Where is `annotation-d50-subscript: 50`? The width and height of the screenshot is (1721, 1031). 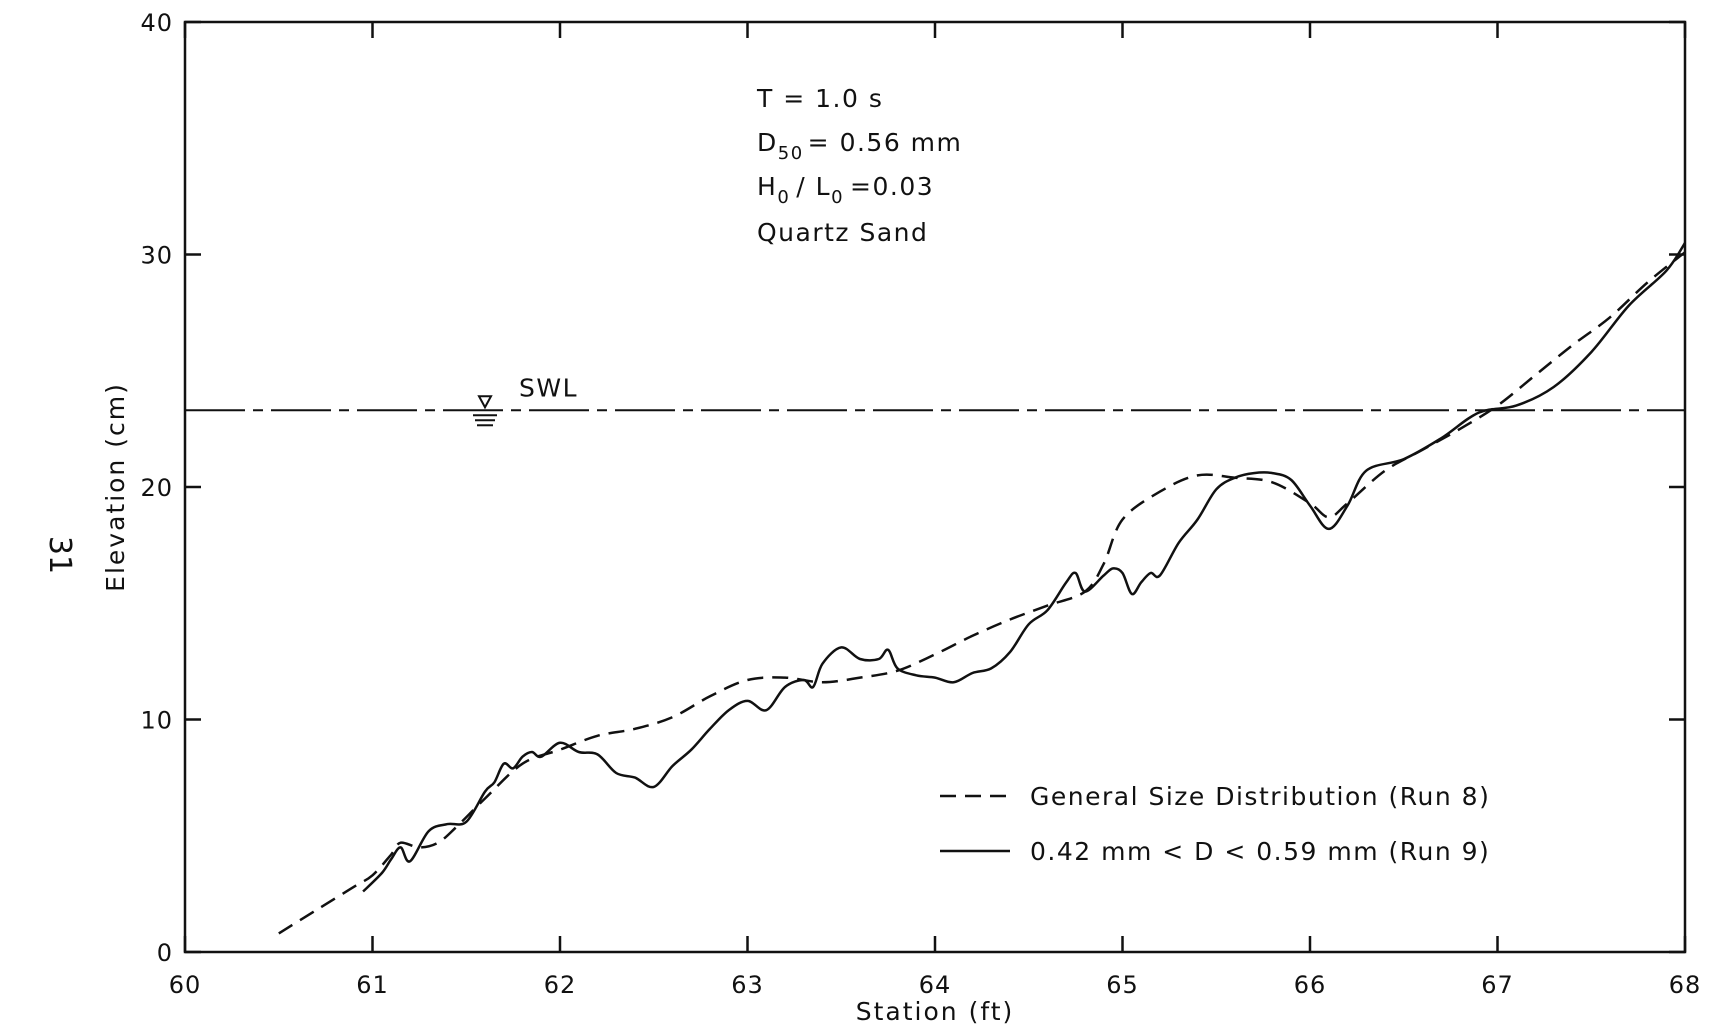
annotation-d50-subscript: 50 is located at coordinates (791, 153).